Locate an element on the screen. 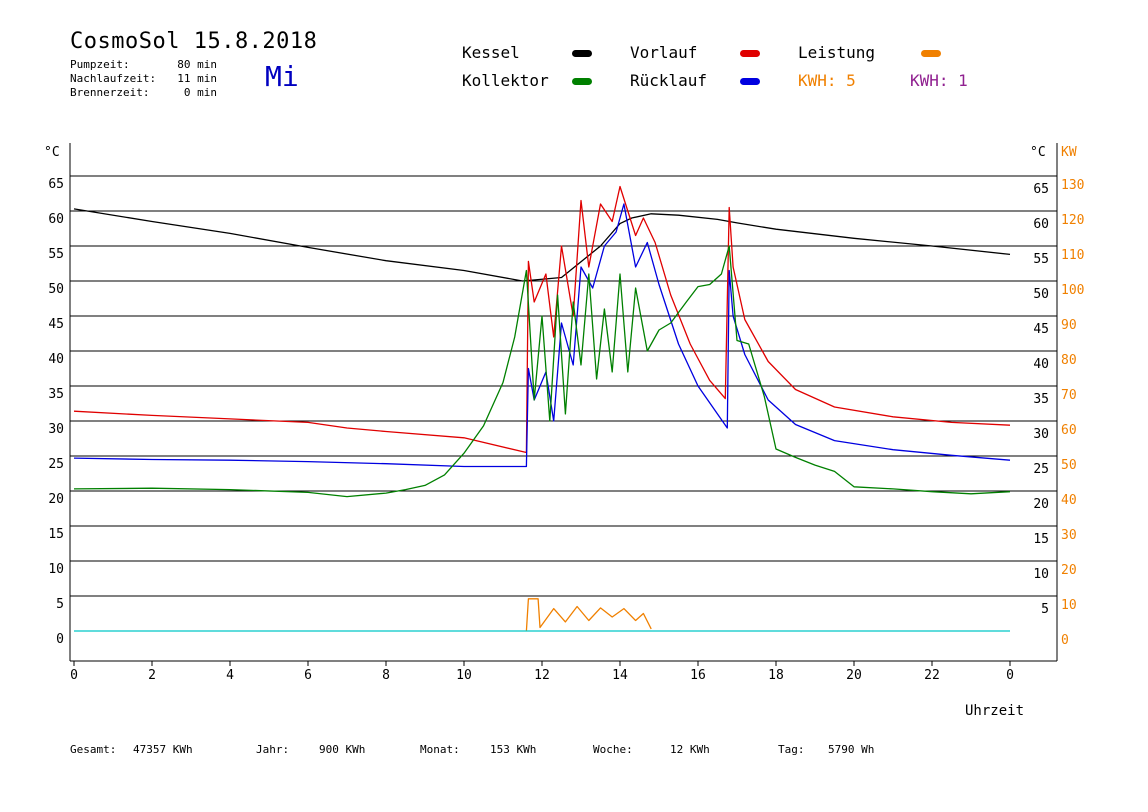 This screenshot has height=812, width=1148. y2-tick-label: 50 is located at coordinates (1069, 465).